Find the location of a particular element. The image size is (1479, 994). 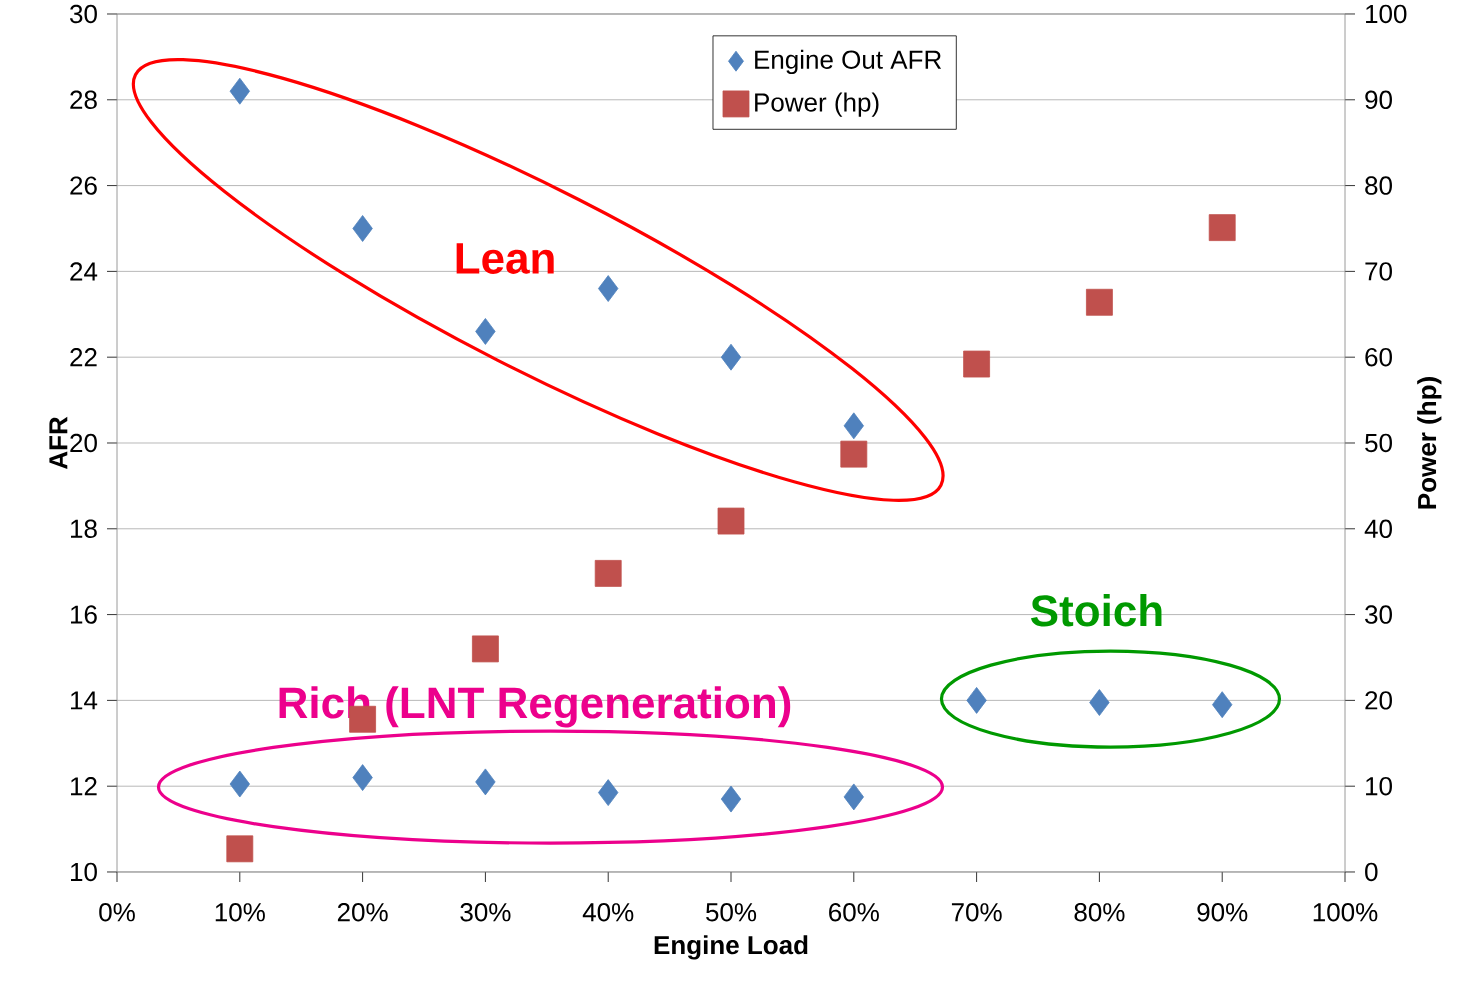

y2-tick-label: 60 is located at coordinates (1378, 357).